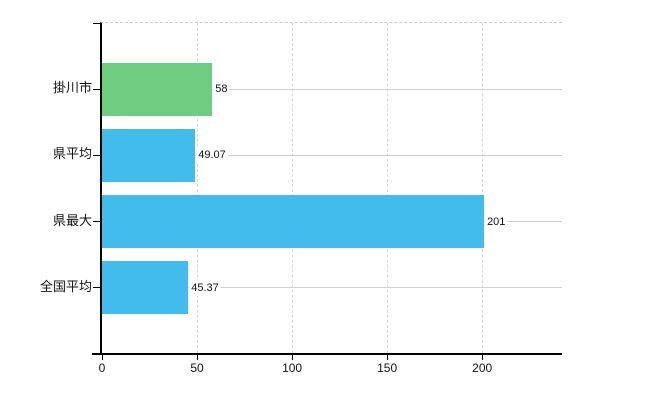  What do you see at coordinates (221, 89) in the screenshot?
I see `bar-value-label: 58` at bounding box center [221, 89].